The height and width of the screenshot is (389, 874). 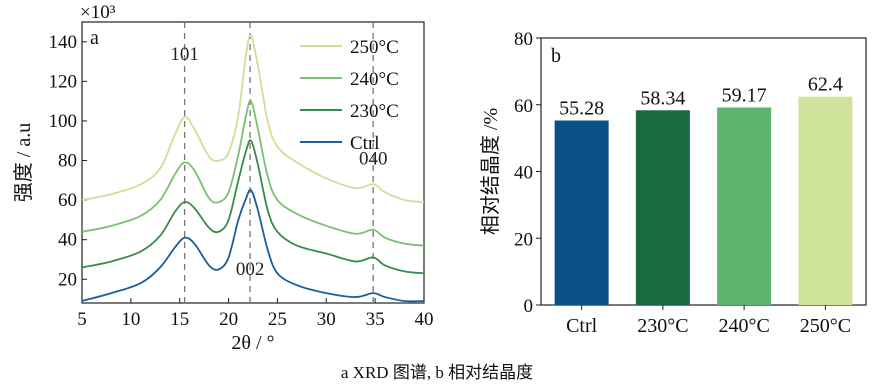 I want to click on legend-label: Ctrl, so click(x=365, y=143).